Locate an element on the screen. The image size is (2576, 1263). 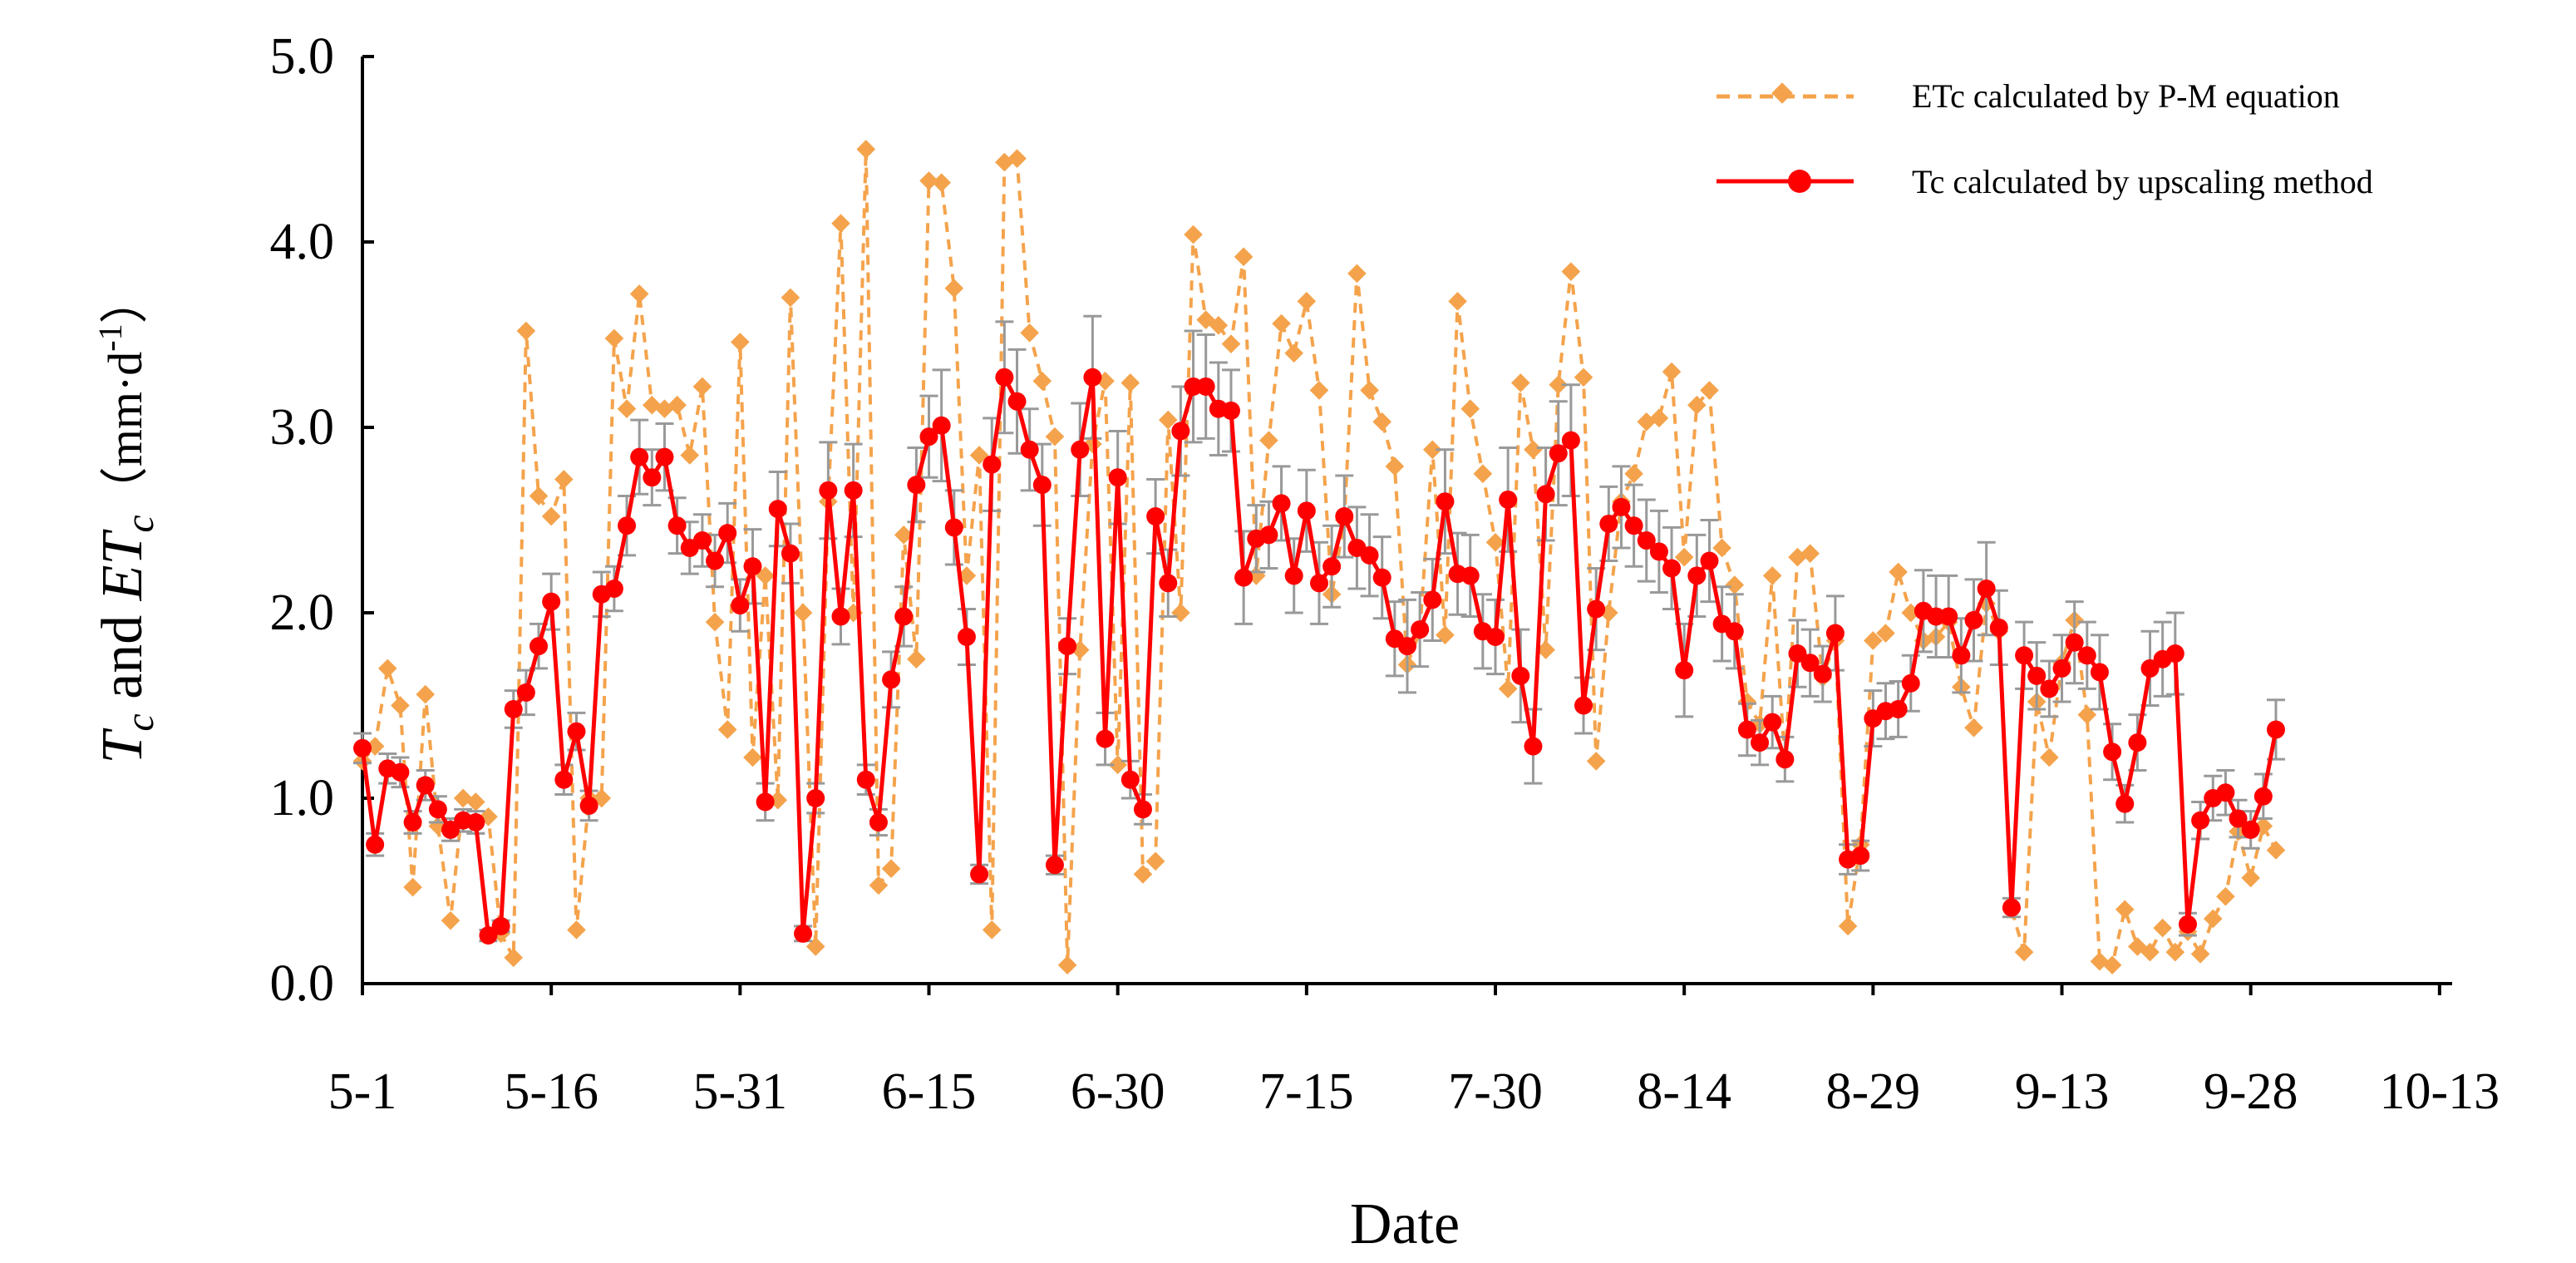
x-tick-label: 5-16 is located at coordinates (551, 1091).